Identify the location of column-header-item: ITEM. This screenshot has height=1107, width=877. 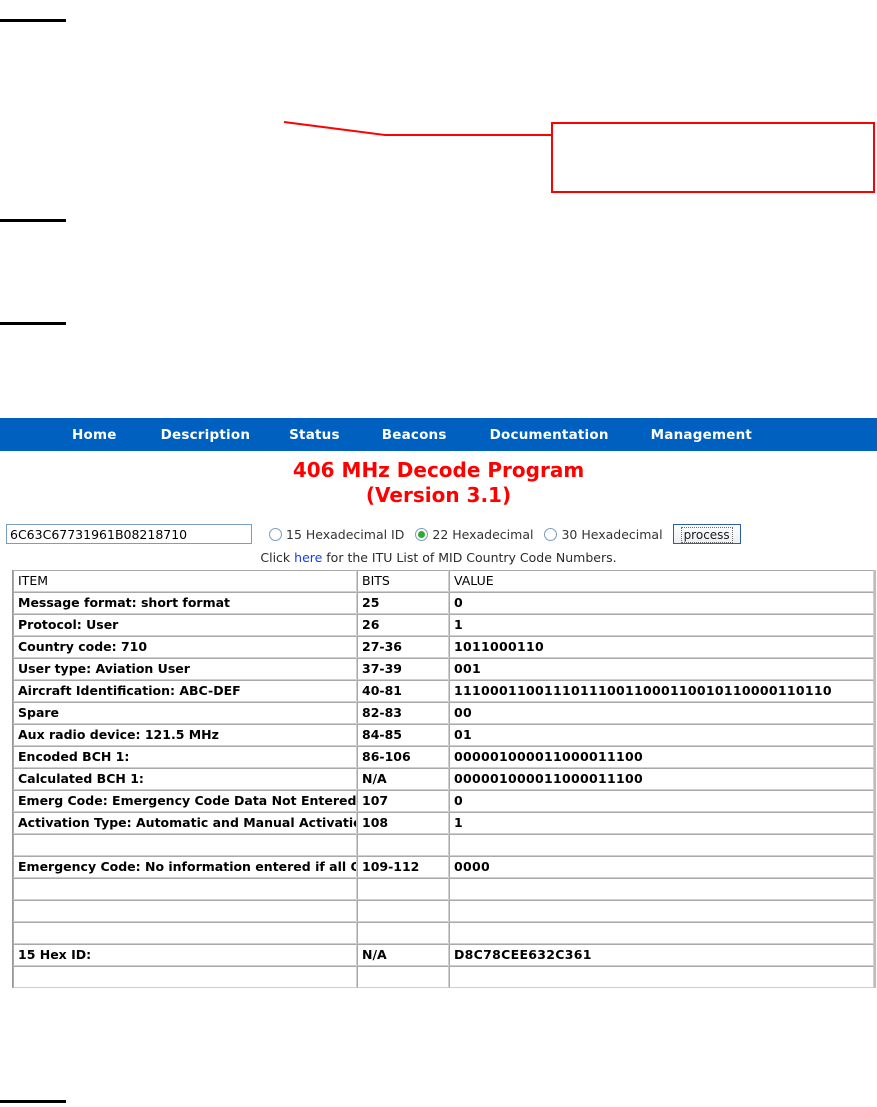
(185, 581).